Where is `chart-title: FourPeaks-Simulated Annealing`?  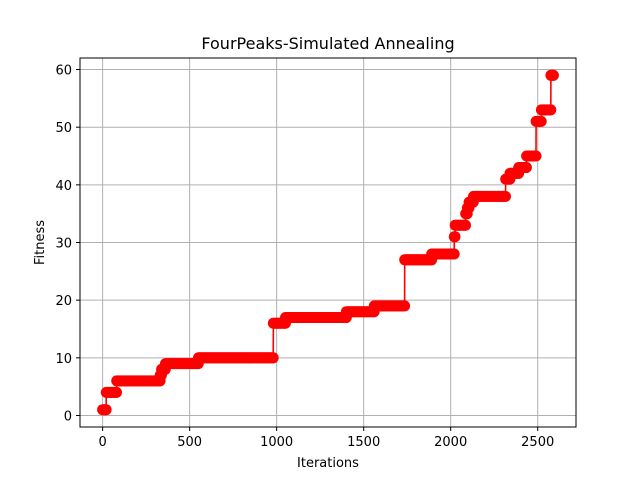 chart-title: FourPeaks-Simulated Annealing is located at coordinates (327, 43).